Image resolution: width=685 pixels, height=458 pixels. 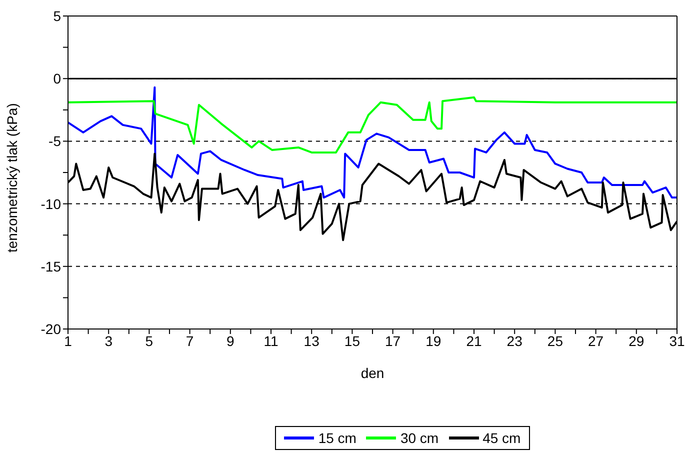 What do you see at coordinates (55, 141) in the screenshot?
I see `y-tick-label: -5` at bounding box center [55, 141].